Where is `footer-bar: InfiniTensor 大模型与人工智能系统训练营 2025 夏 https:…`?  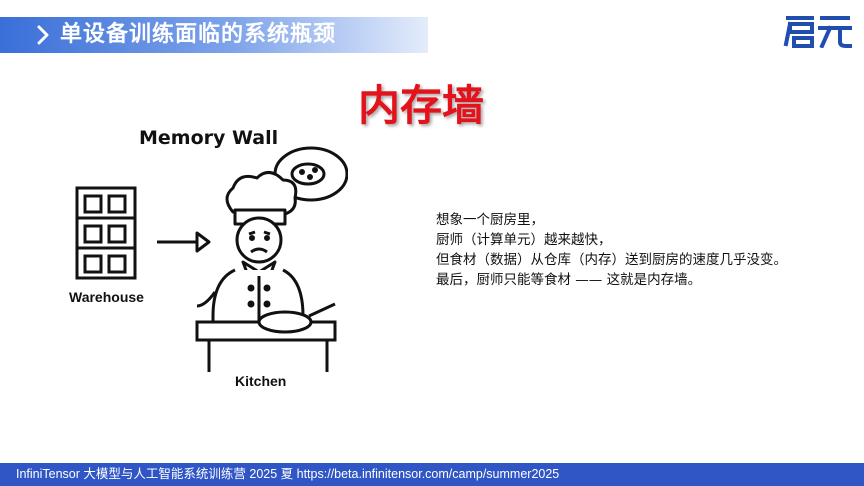
footer-bar: InfiniTensor 大模型与人工智能系统训练营 2025 夏 https:… is located at coordinates (432, 474).